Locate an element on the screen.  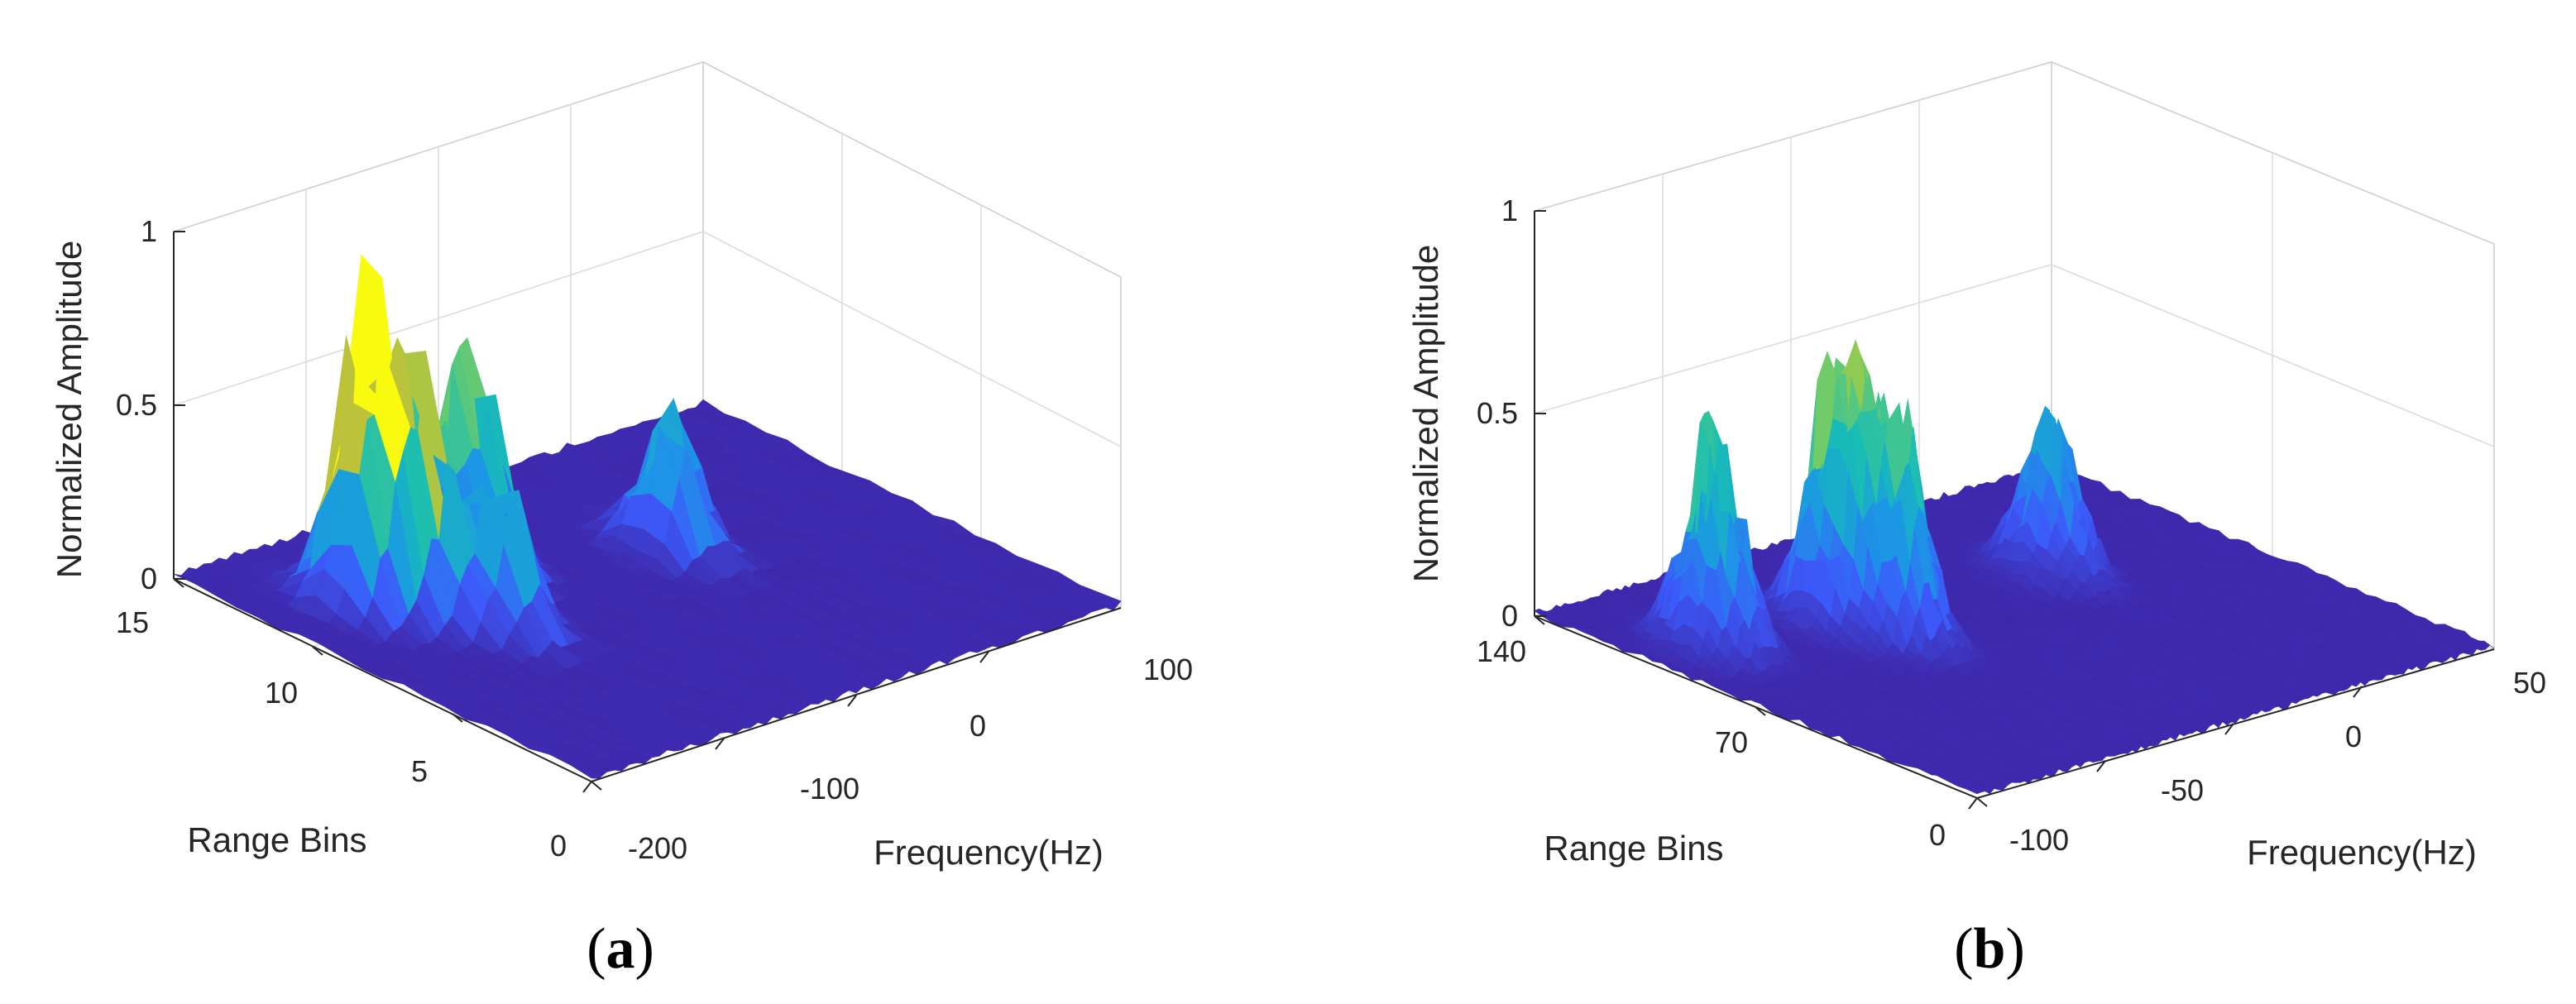
panel-a-y-tick: 10 is located at coordinates (281, 693).